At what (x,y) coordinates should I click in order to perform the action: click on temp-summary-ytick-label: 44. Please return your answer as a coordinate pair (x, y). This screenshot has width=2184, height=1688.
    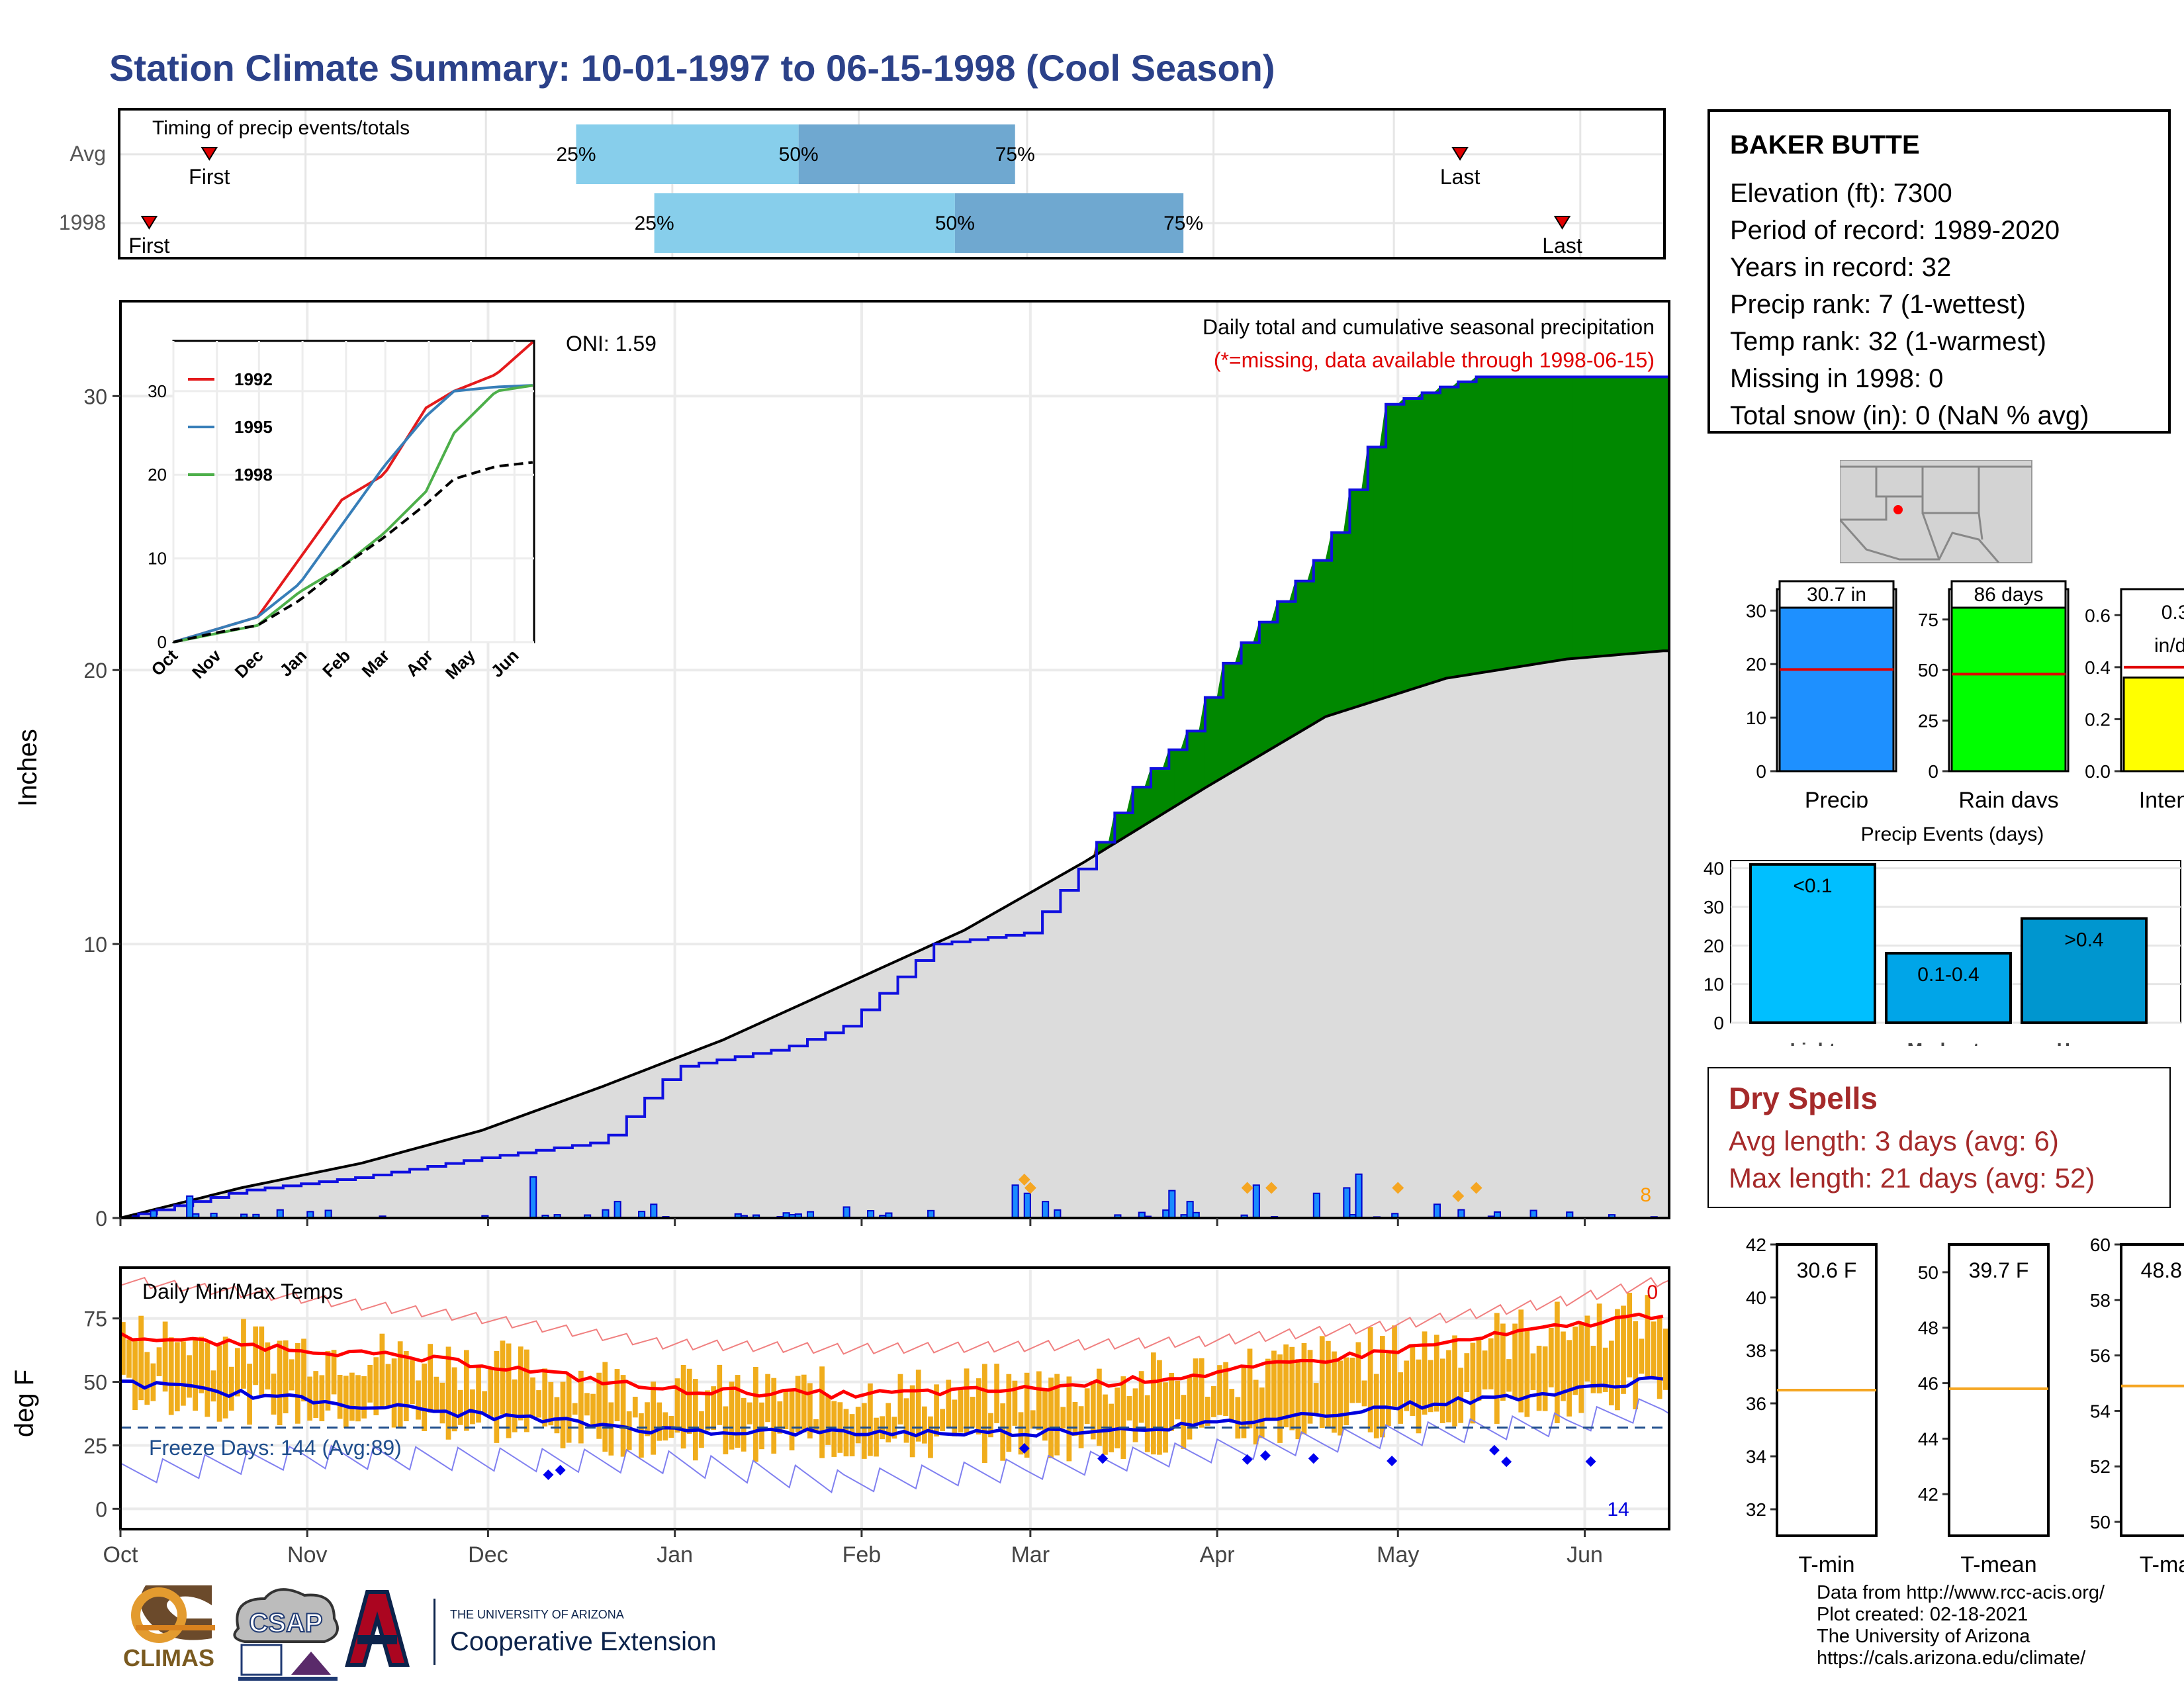
    Looking at the image, I should click on (1928, 1439).